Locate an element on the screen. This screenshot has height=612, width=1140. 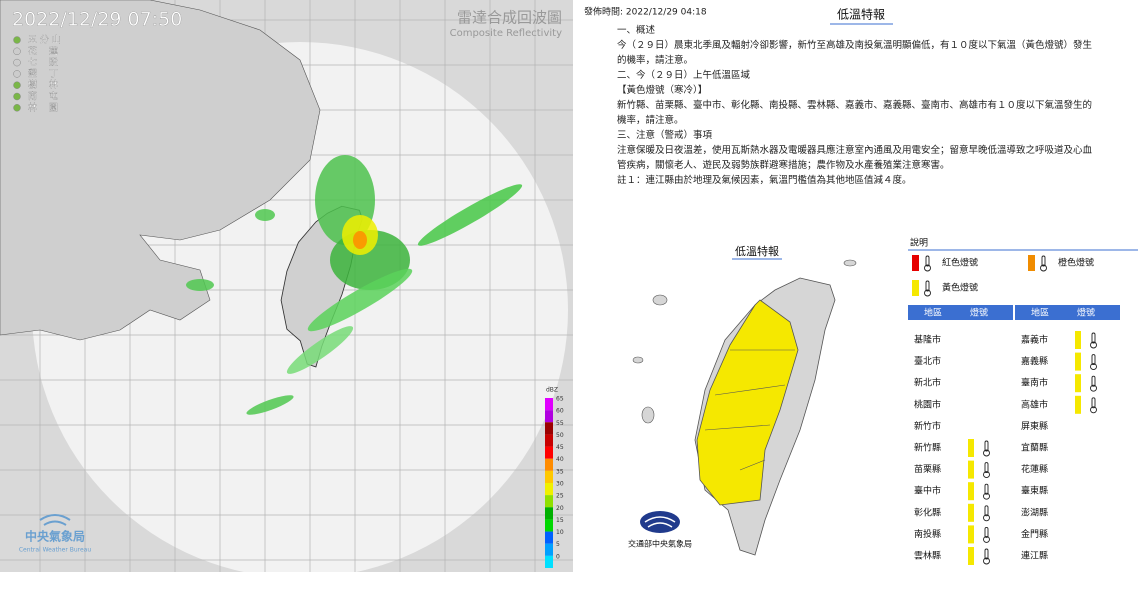
region-name: 新竹縣 is located at coordinates (927, 448).